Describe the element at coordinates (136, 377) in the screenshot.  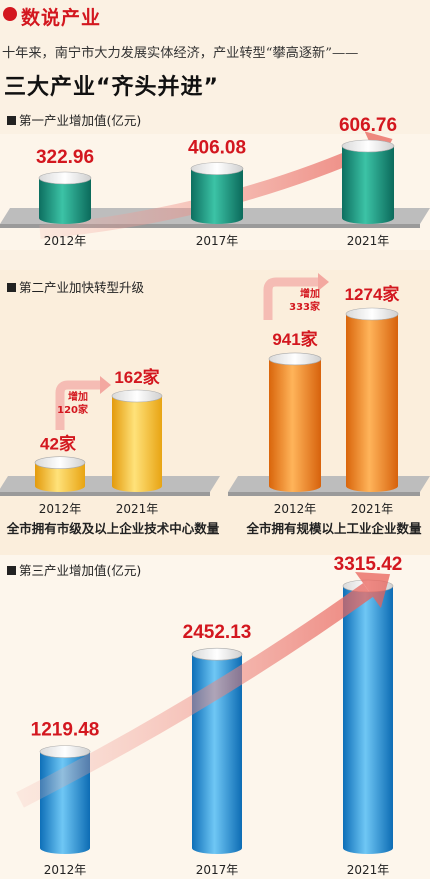
I see `tech-value-label-1: 162家` at that location.